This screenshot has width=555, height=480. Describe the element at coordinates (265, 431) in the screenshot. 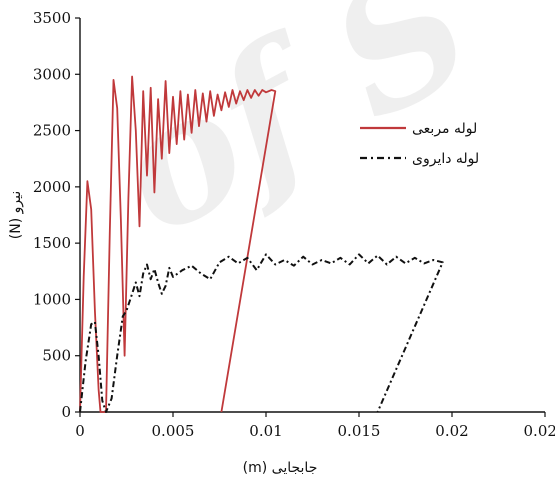

I see `x-tick-label: 0.01` at that location.